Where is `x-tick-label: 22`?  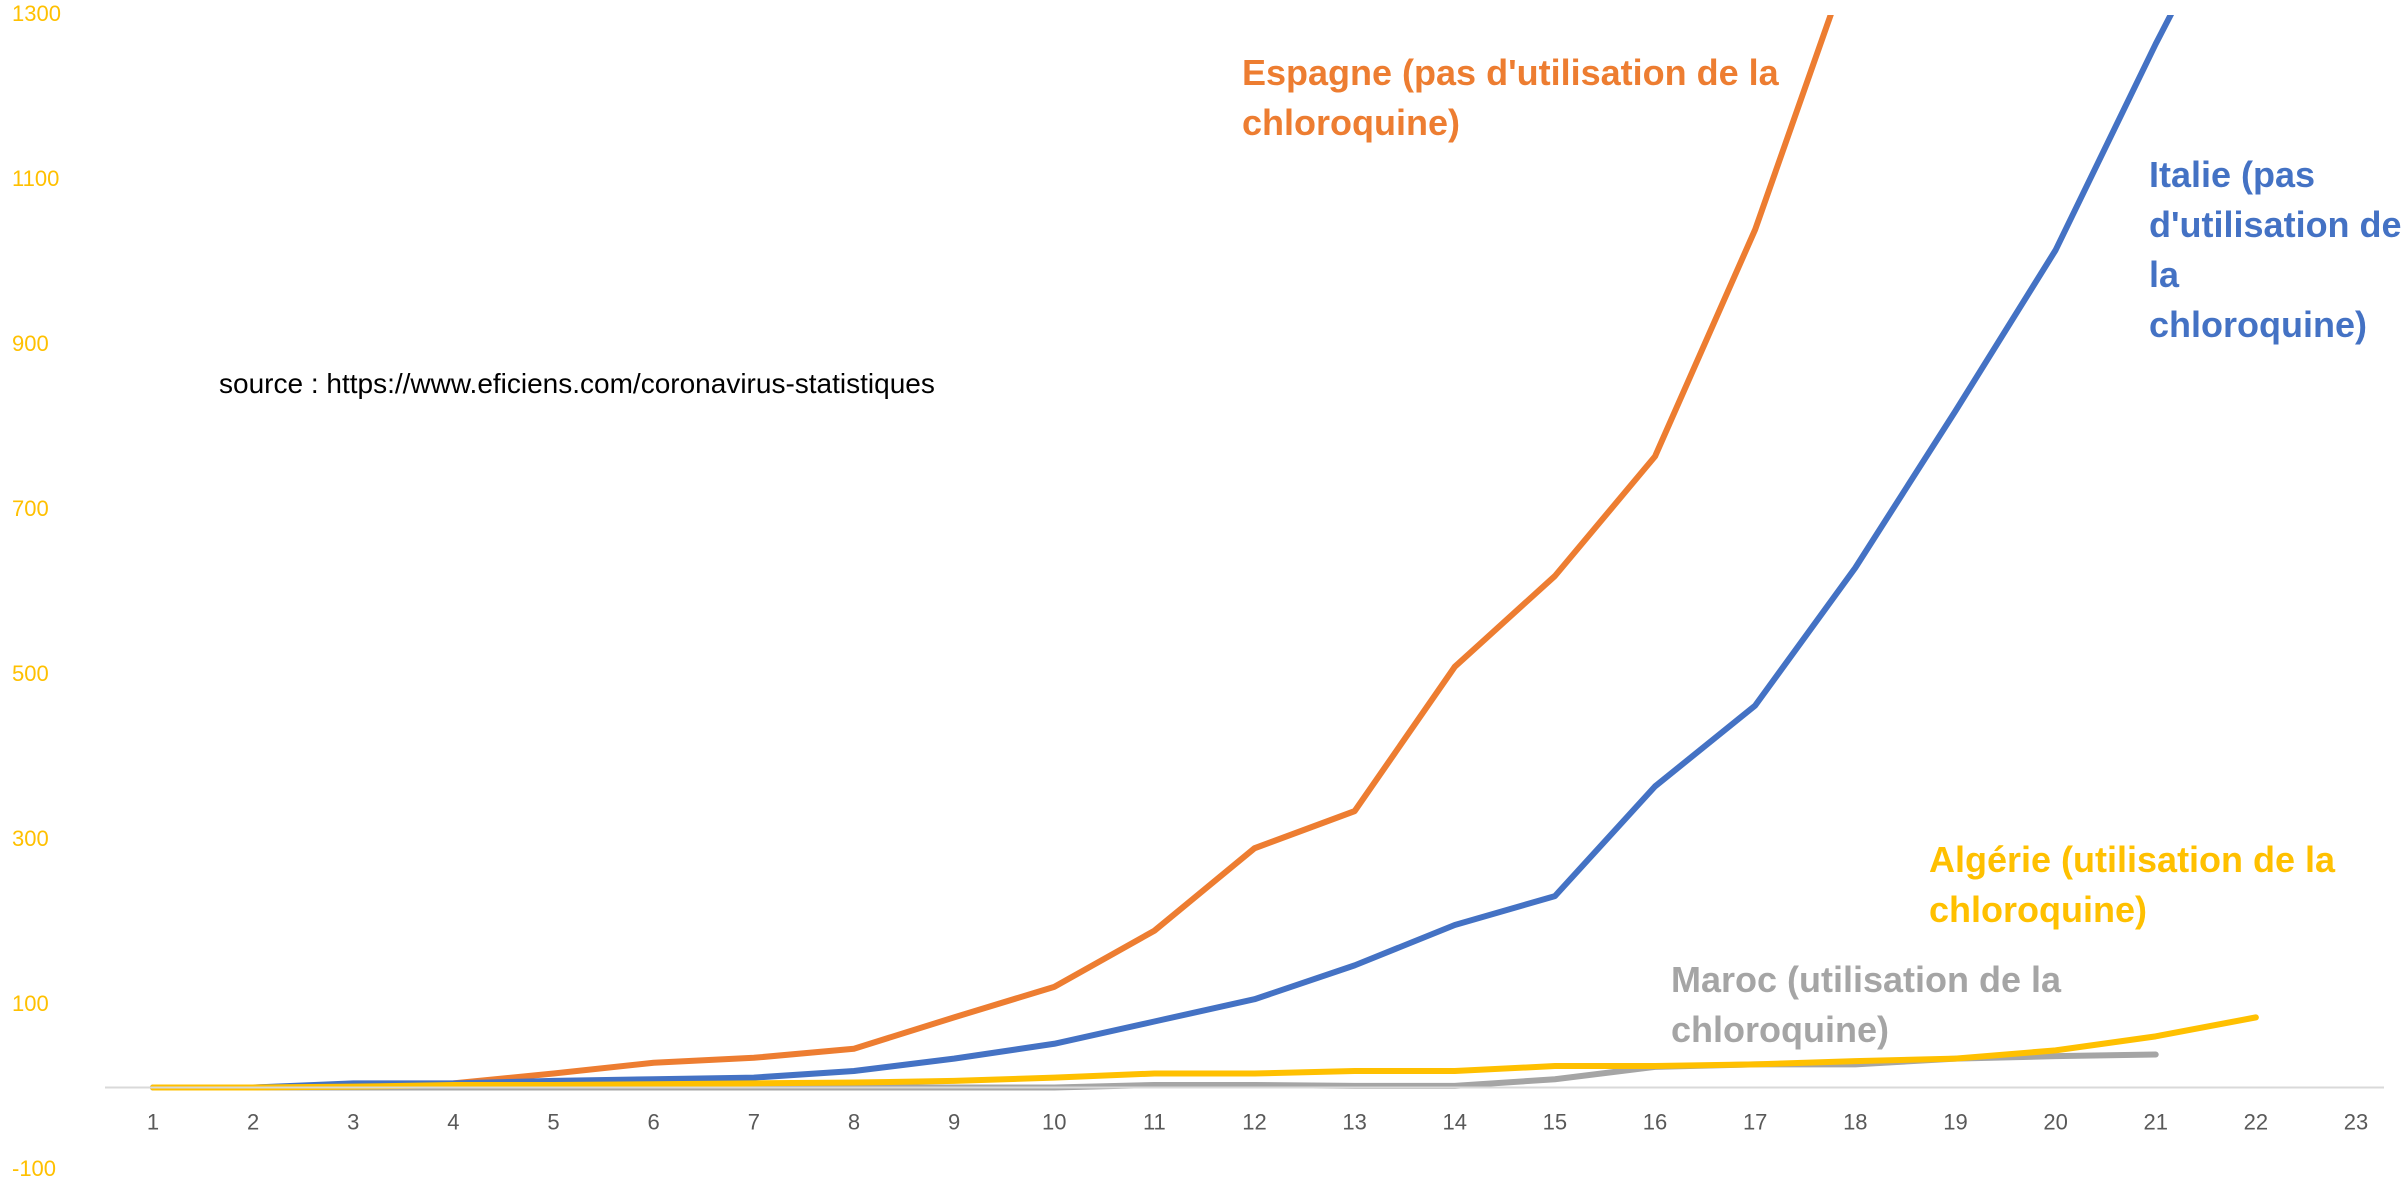 x-tick-label: 22 is located at coordinates (2256, 1121).